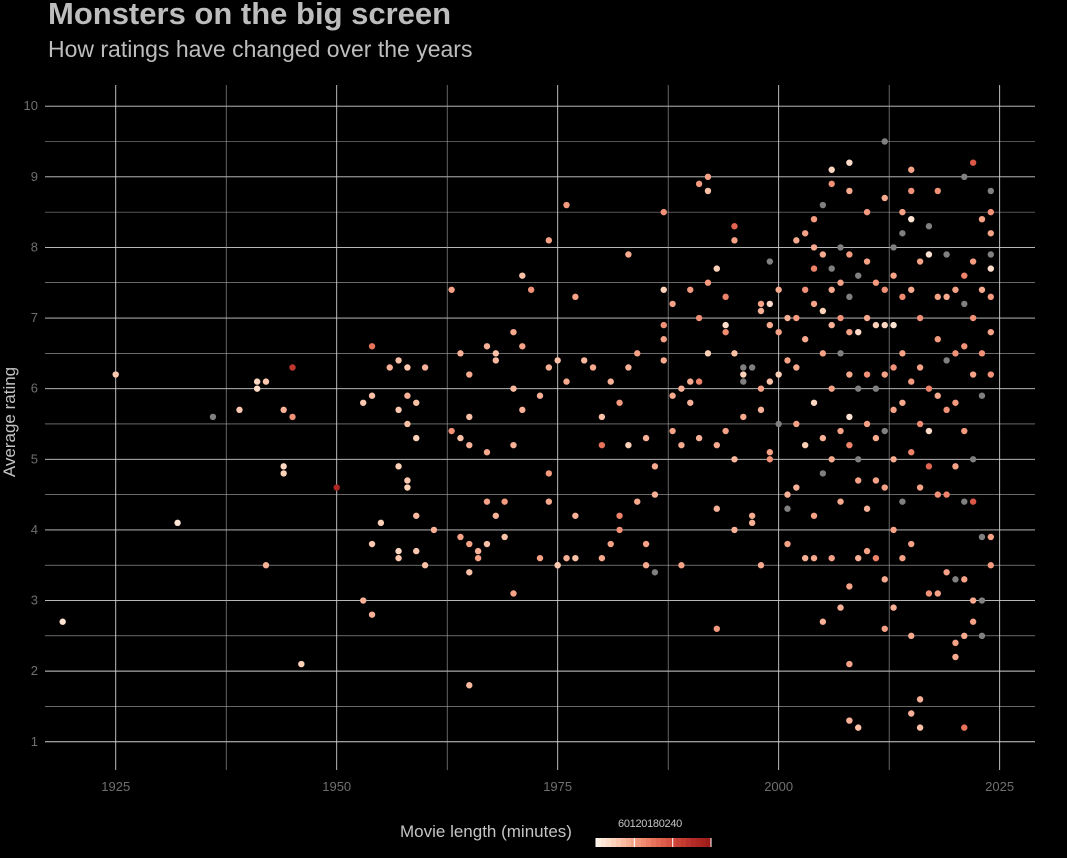 This screenshot has width=1067, height=858. I want to click on y-tick-label: 5, so click(34, 458).